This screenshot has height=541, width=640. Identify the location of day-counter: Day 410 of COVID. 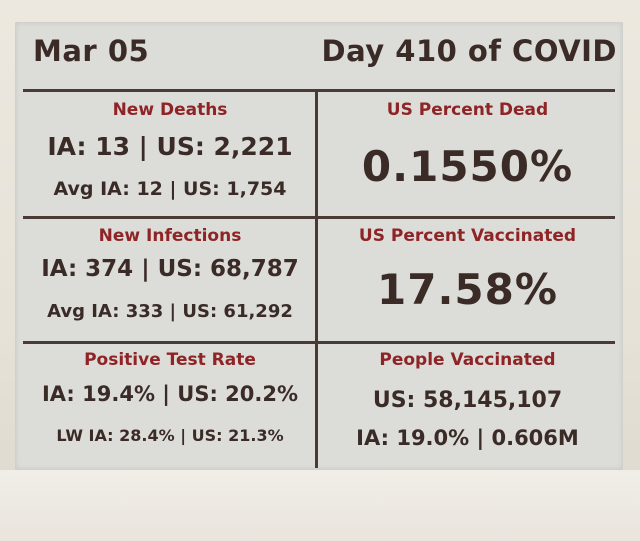
(469, 51).